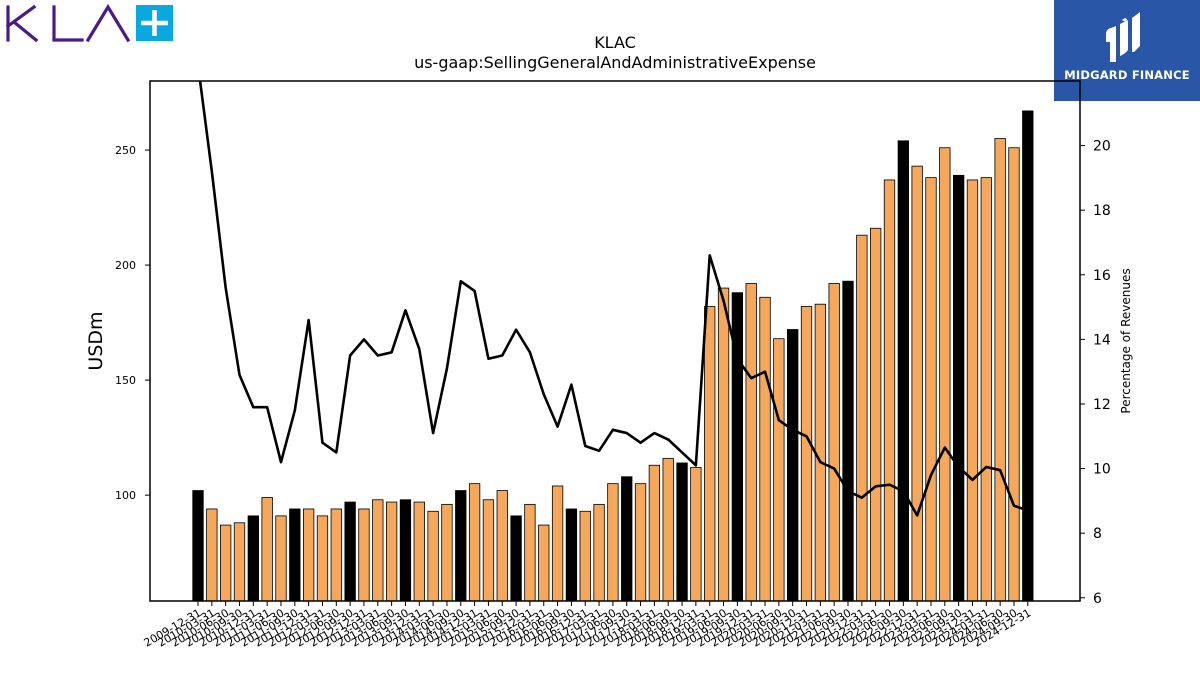 This screenshot has height=675, width=1200. I want to click on y-axis-label: USDm, so click(96, 340).